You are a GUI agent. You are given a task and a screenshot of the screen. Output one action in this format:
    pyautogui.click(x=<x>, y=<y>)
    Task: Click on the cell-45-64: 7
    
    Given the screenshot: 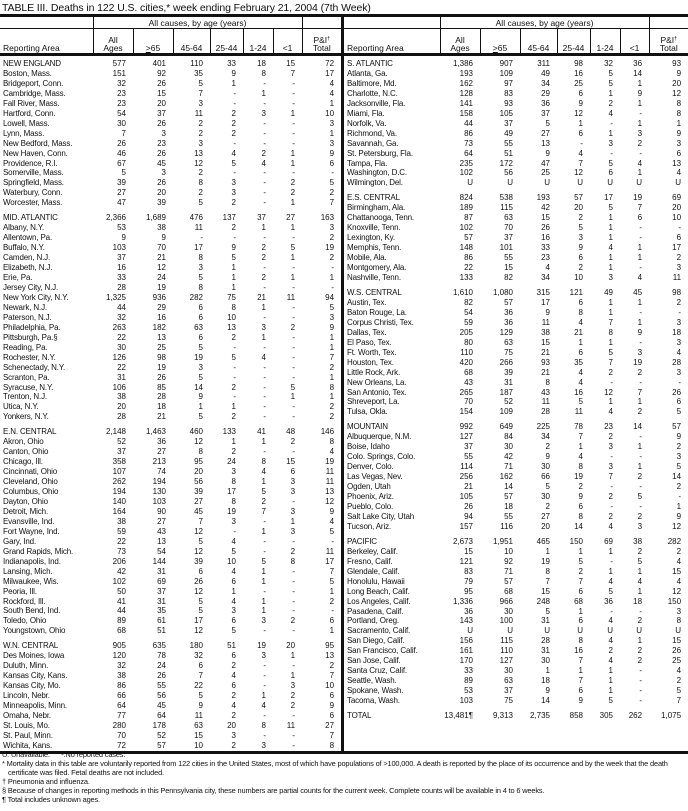 What is the action you would take?
    pyautogui.click(x=200, y=93)
    